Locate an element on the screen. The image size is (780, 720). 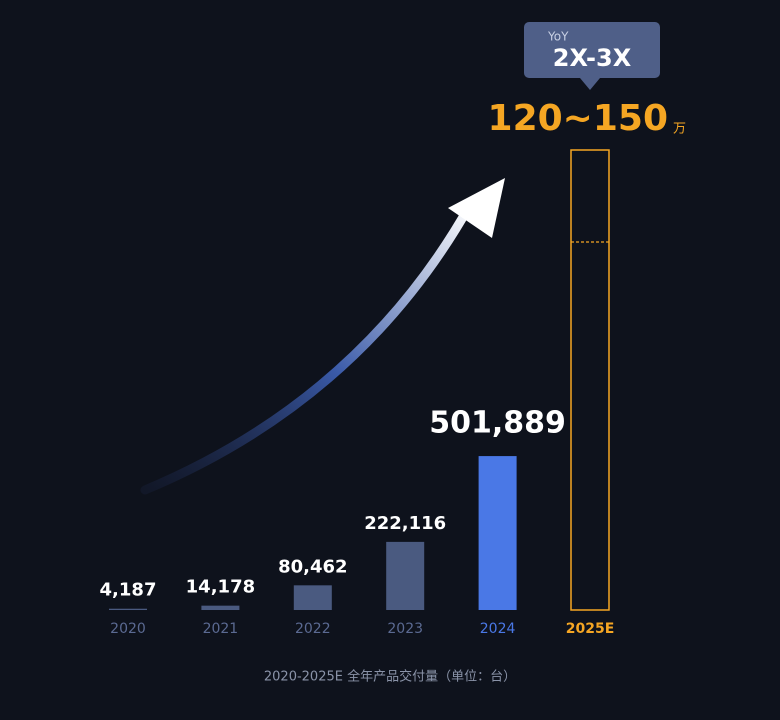
callout: YoY 2X-3X is located at coordinates (592, 56).